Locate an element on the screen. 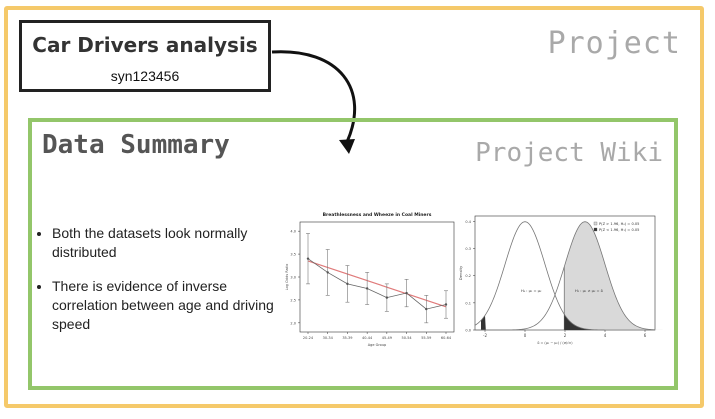  plot-area is located at coordinates (377, 277).